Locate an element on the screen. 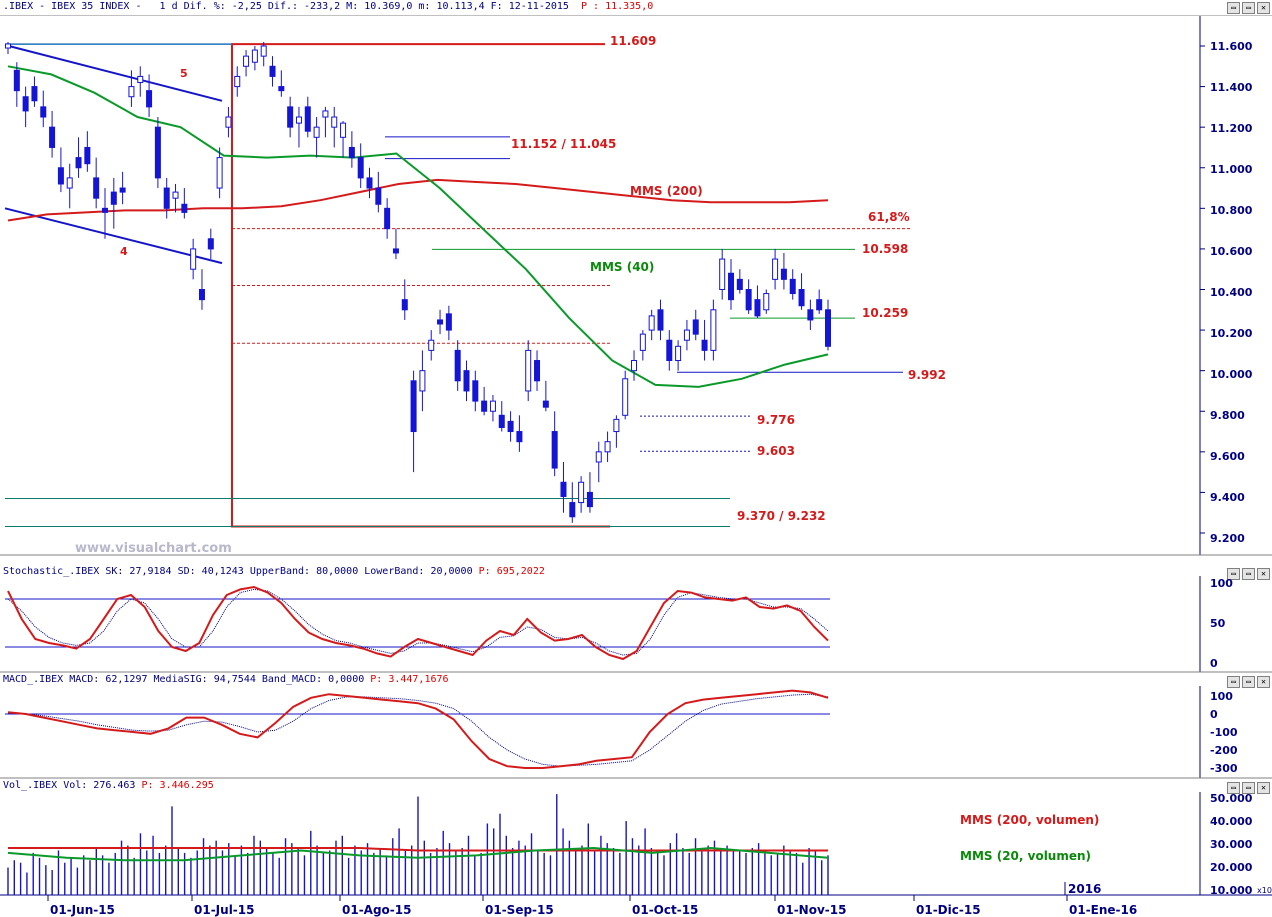  macd-y-tick: 100 is located at coordinates (1221, 696).